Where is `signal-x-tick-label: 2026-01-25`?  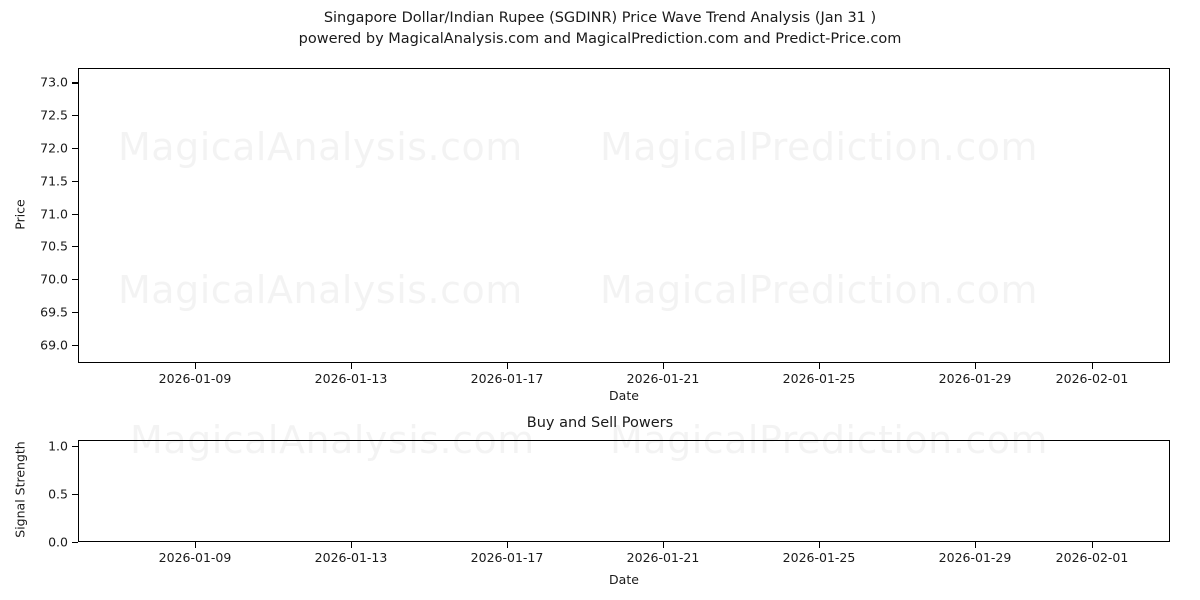 signal-x-tick-label: 2026-01-25 is located at coordinates (819, 557).